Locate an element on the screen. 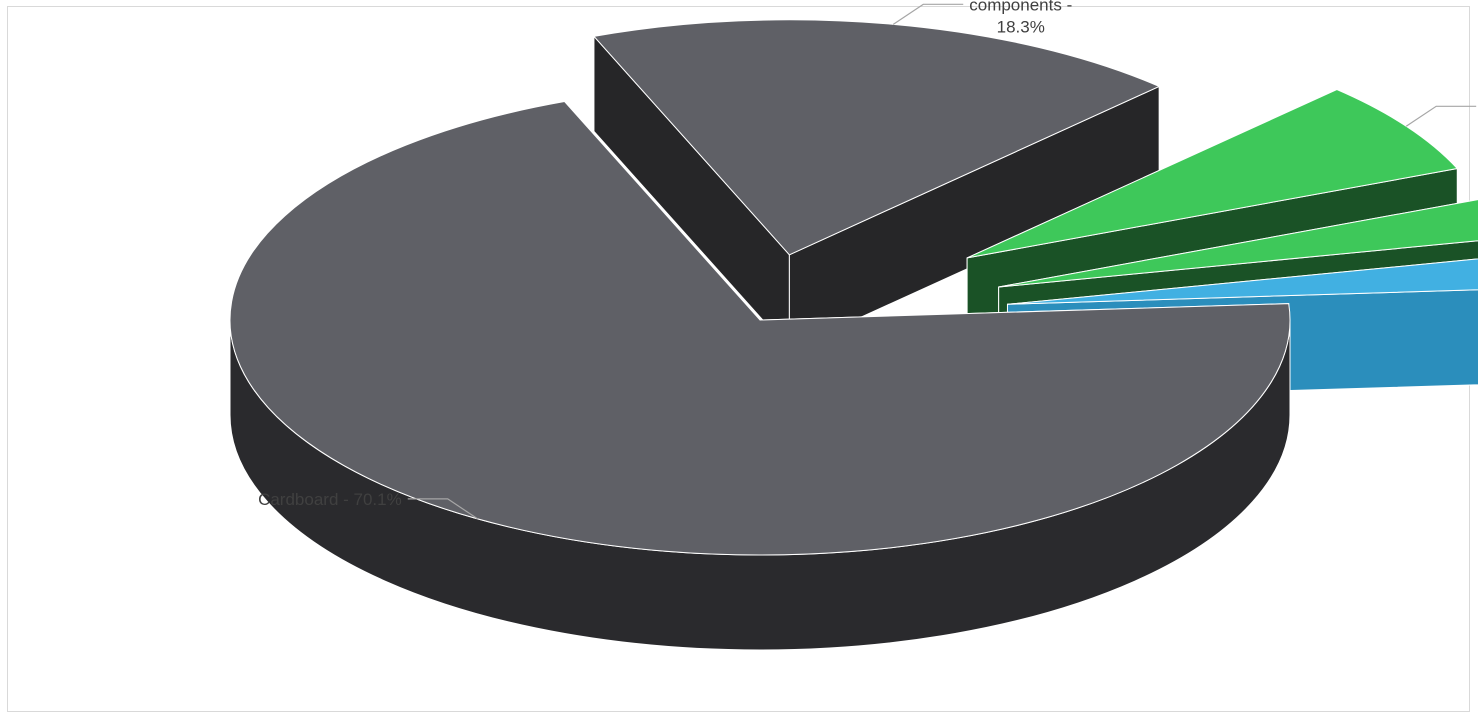 Image resolution: width=1478 pixels, height=720 pixels. slice-label: Cardboard - 70.1% is located at coordinates (330, 499).